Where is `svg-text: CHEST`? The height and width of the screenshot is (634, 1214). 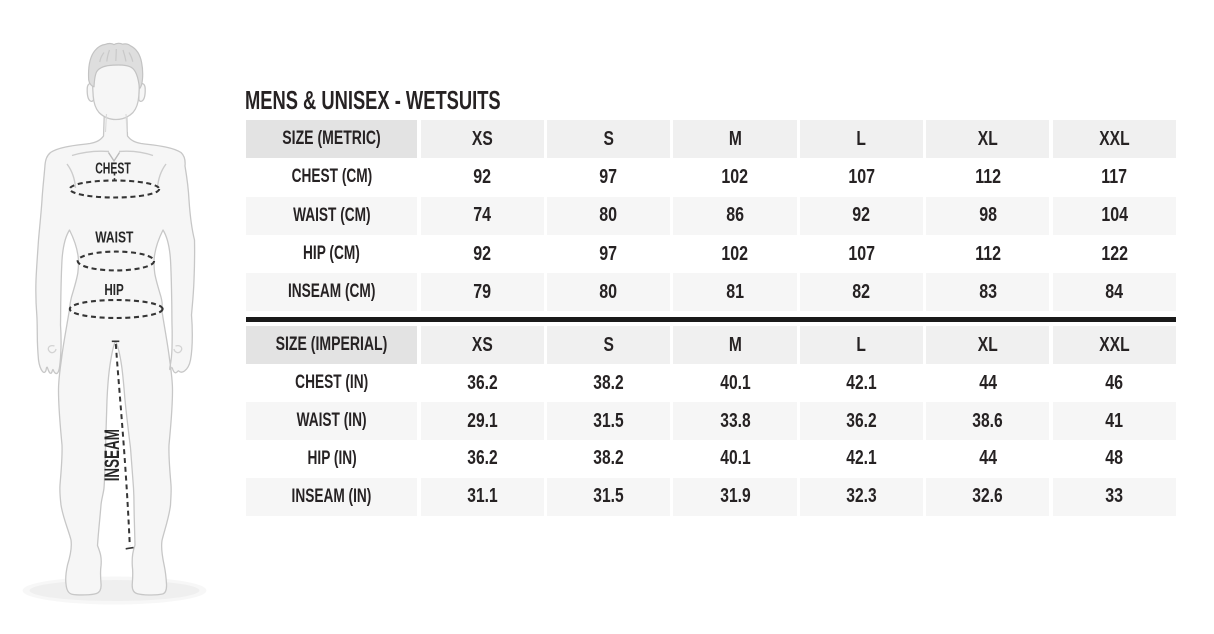
svg-text: CHEST is located at coordinates (113, 168).